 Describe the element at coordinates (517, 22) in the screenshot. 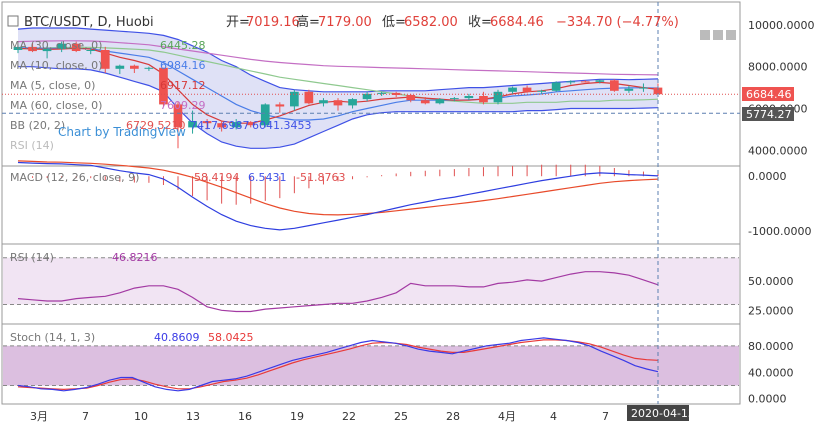

I see `close-value: 6684.46` at that location.